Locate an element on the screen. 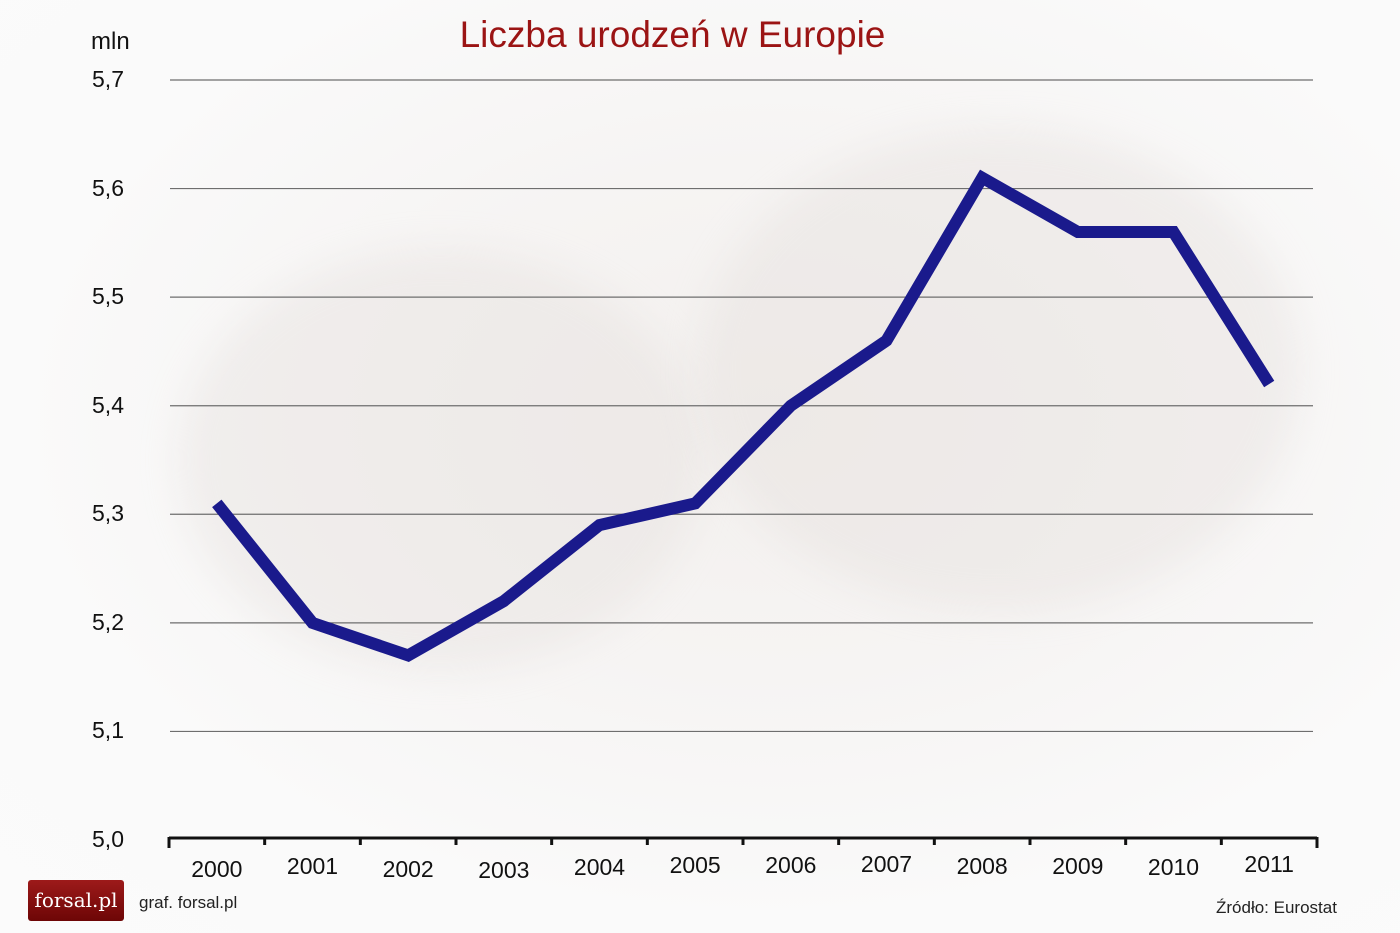 This screenshot has height=933, width=1400. x-tick-label: 2009 is located at coordinates (1078, 866).